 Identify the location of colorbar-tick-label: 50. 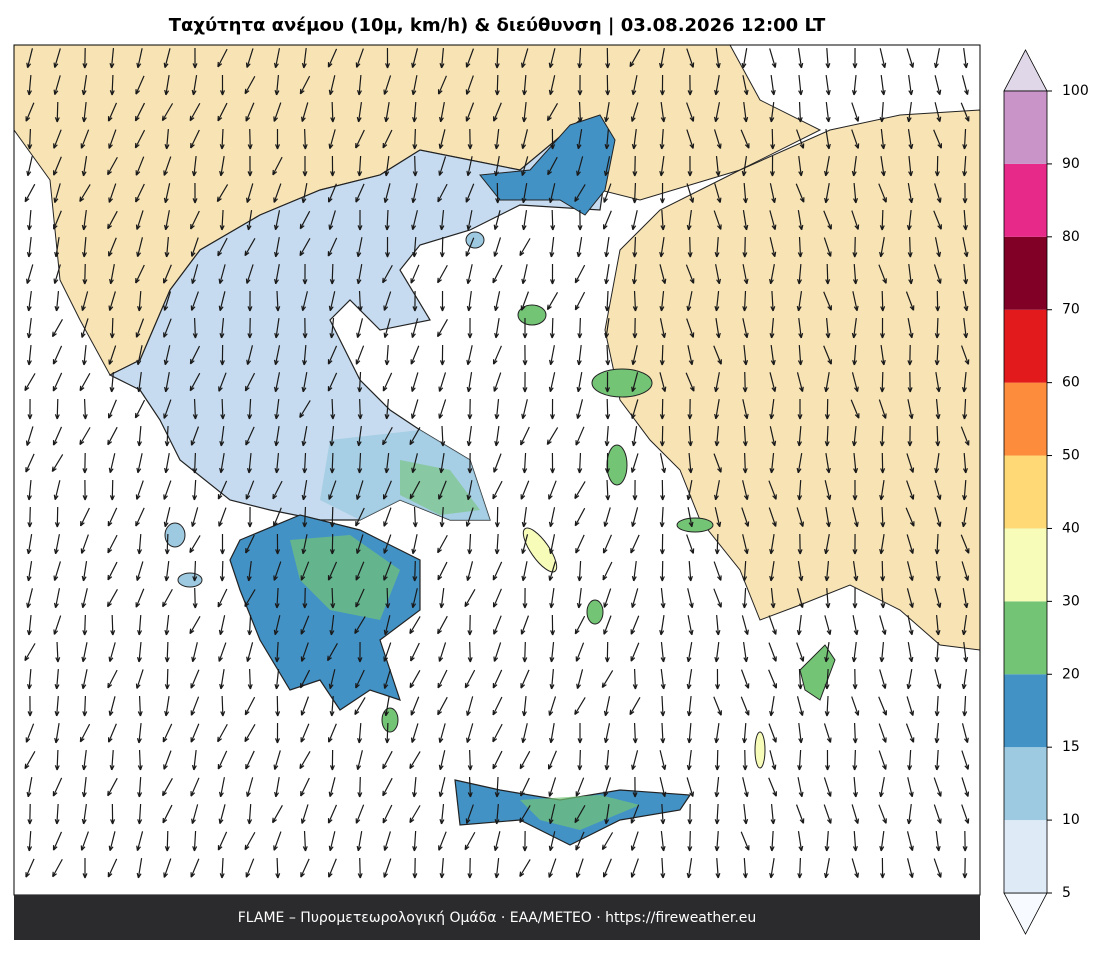
(1071, 456).